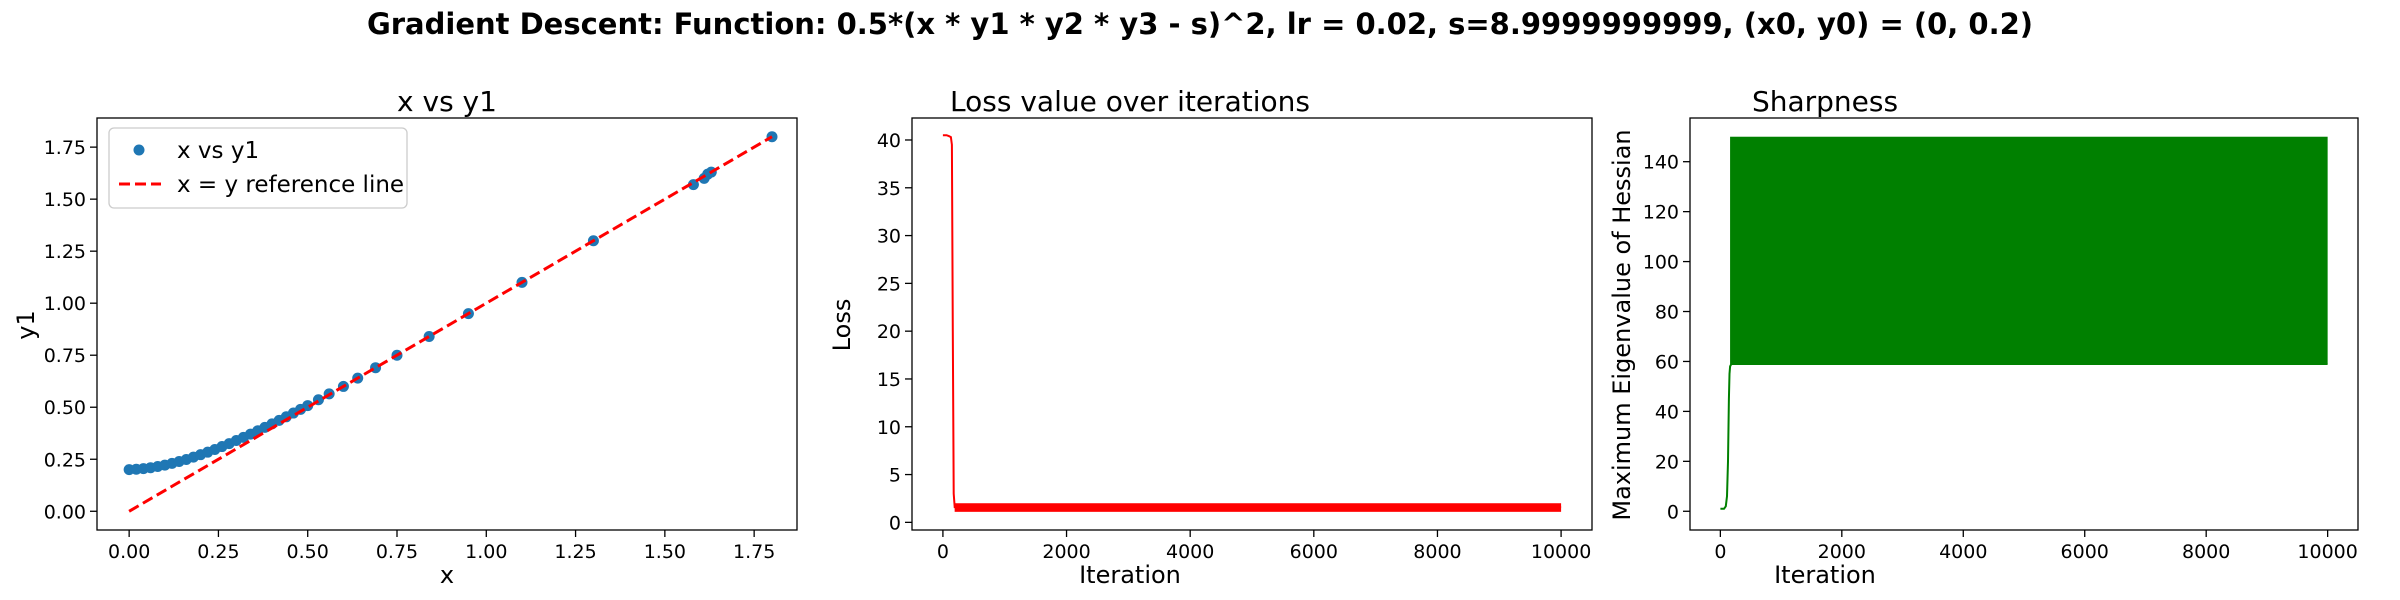 The image size is (2400, 600). I want to click on legend-marker, so click(139, 150).